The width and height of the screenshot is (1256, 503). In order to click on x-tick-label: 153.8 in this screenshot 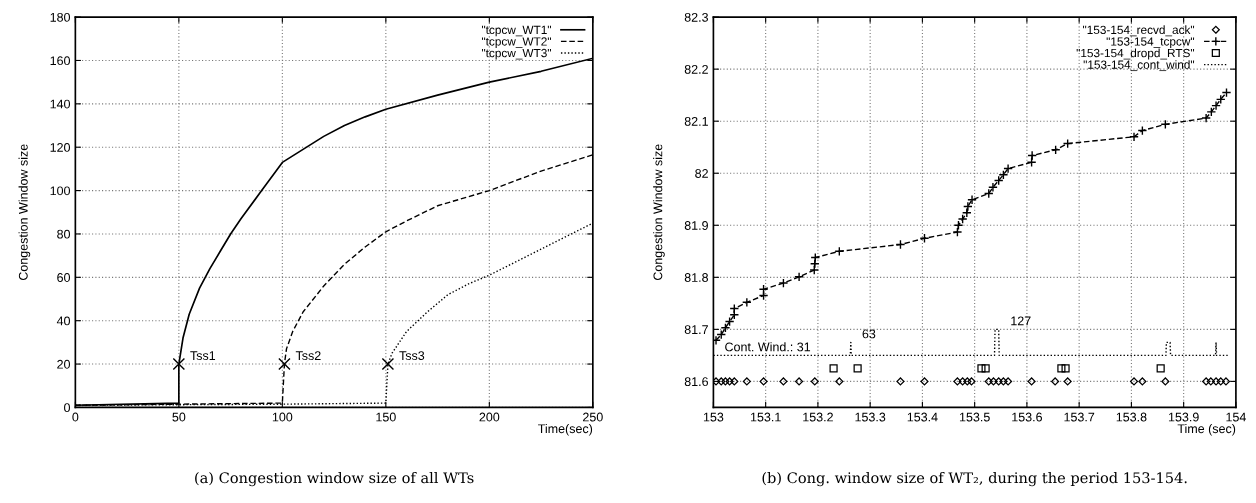, I will do `click(1131, 417)`.